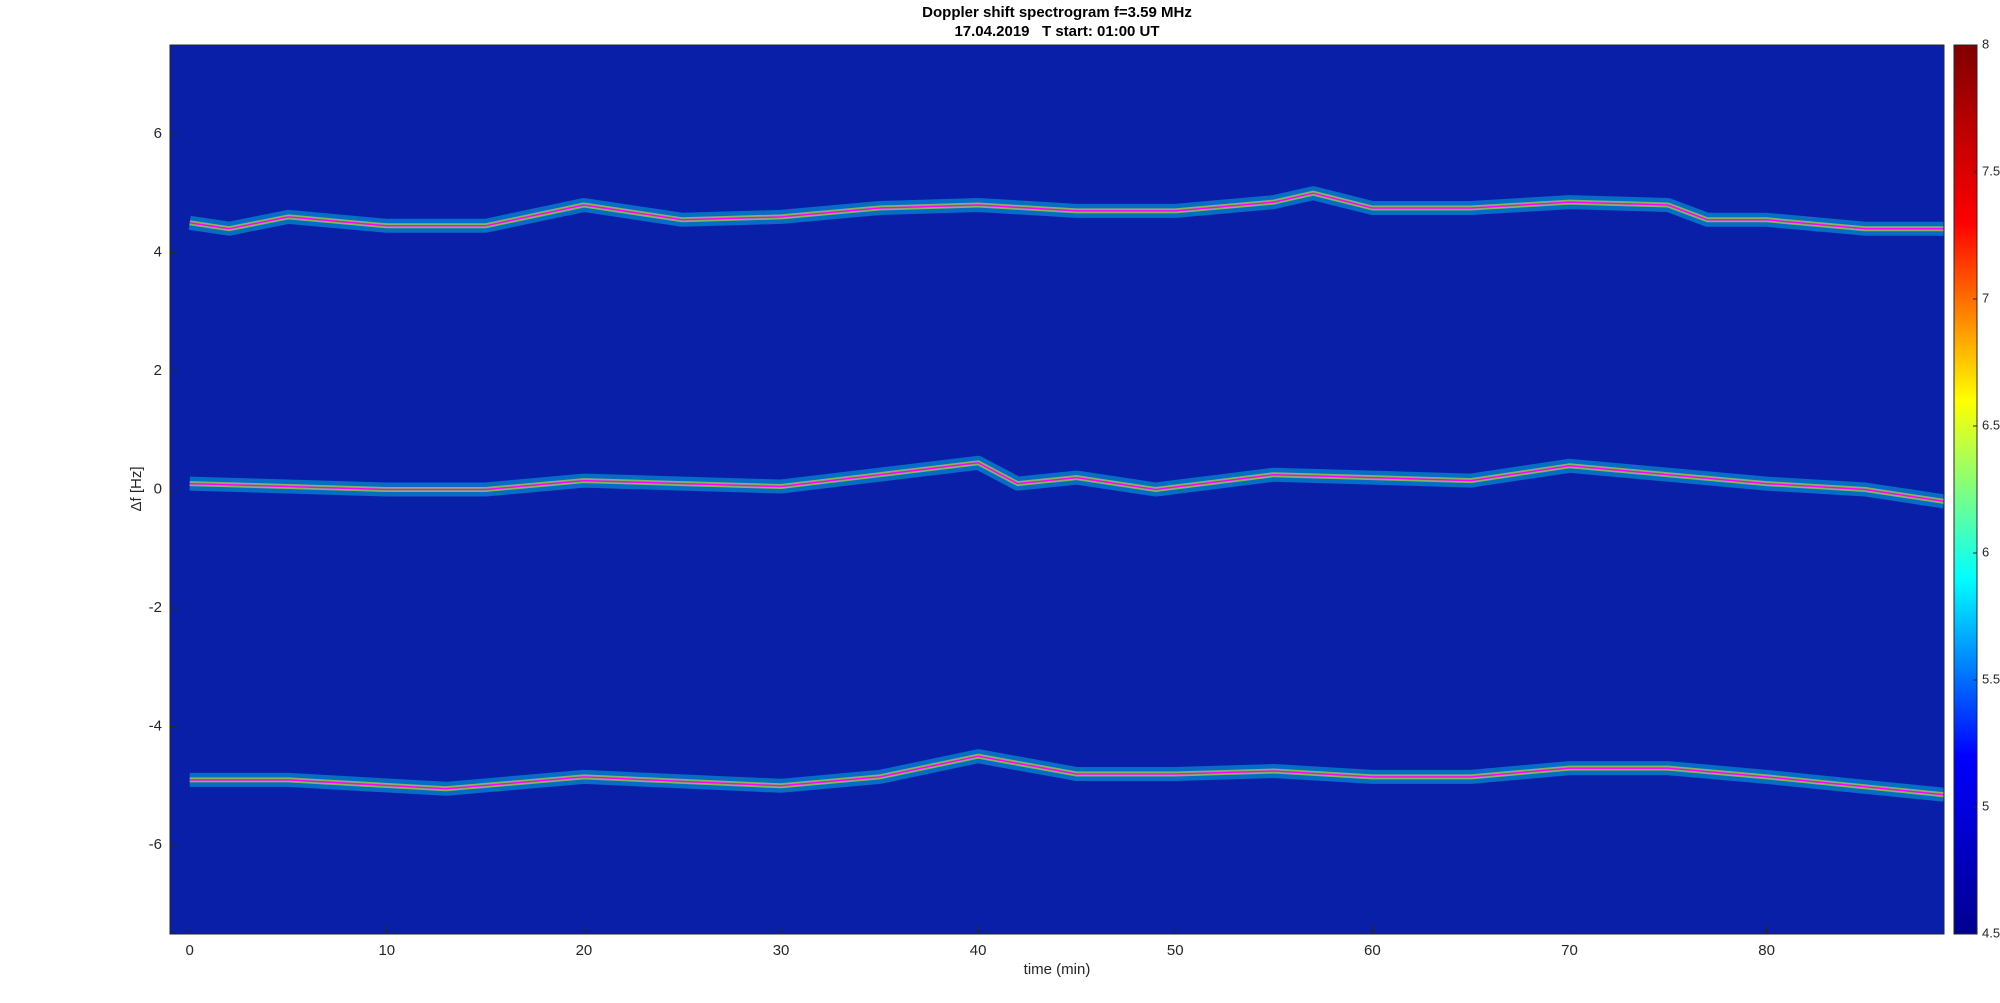 Image resolution: width=2000 pixels, height=1003 pixels. What do you see at coordinates (1965, 489) in the screenshot?
I see `colorbar` at bounding box center [1965, 489].